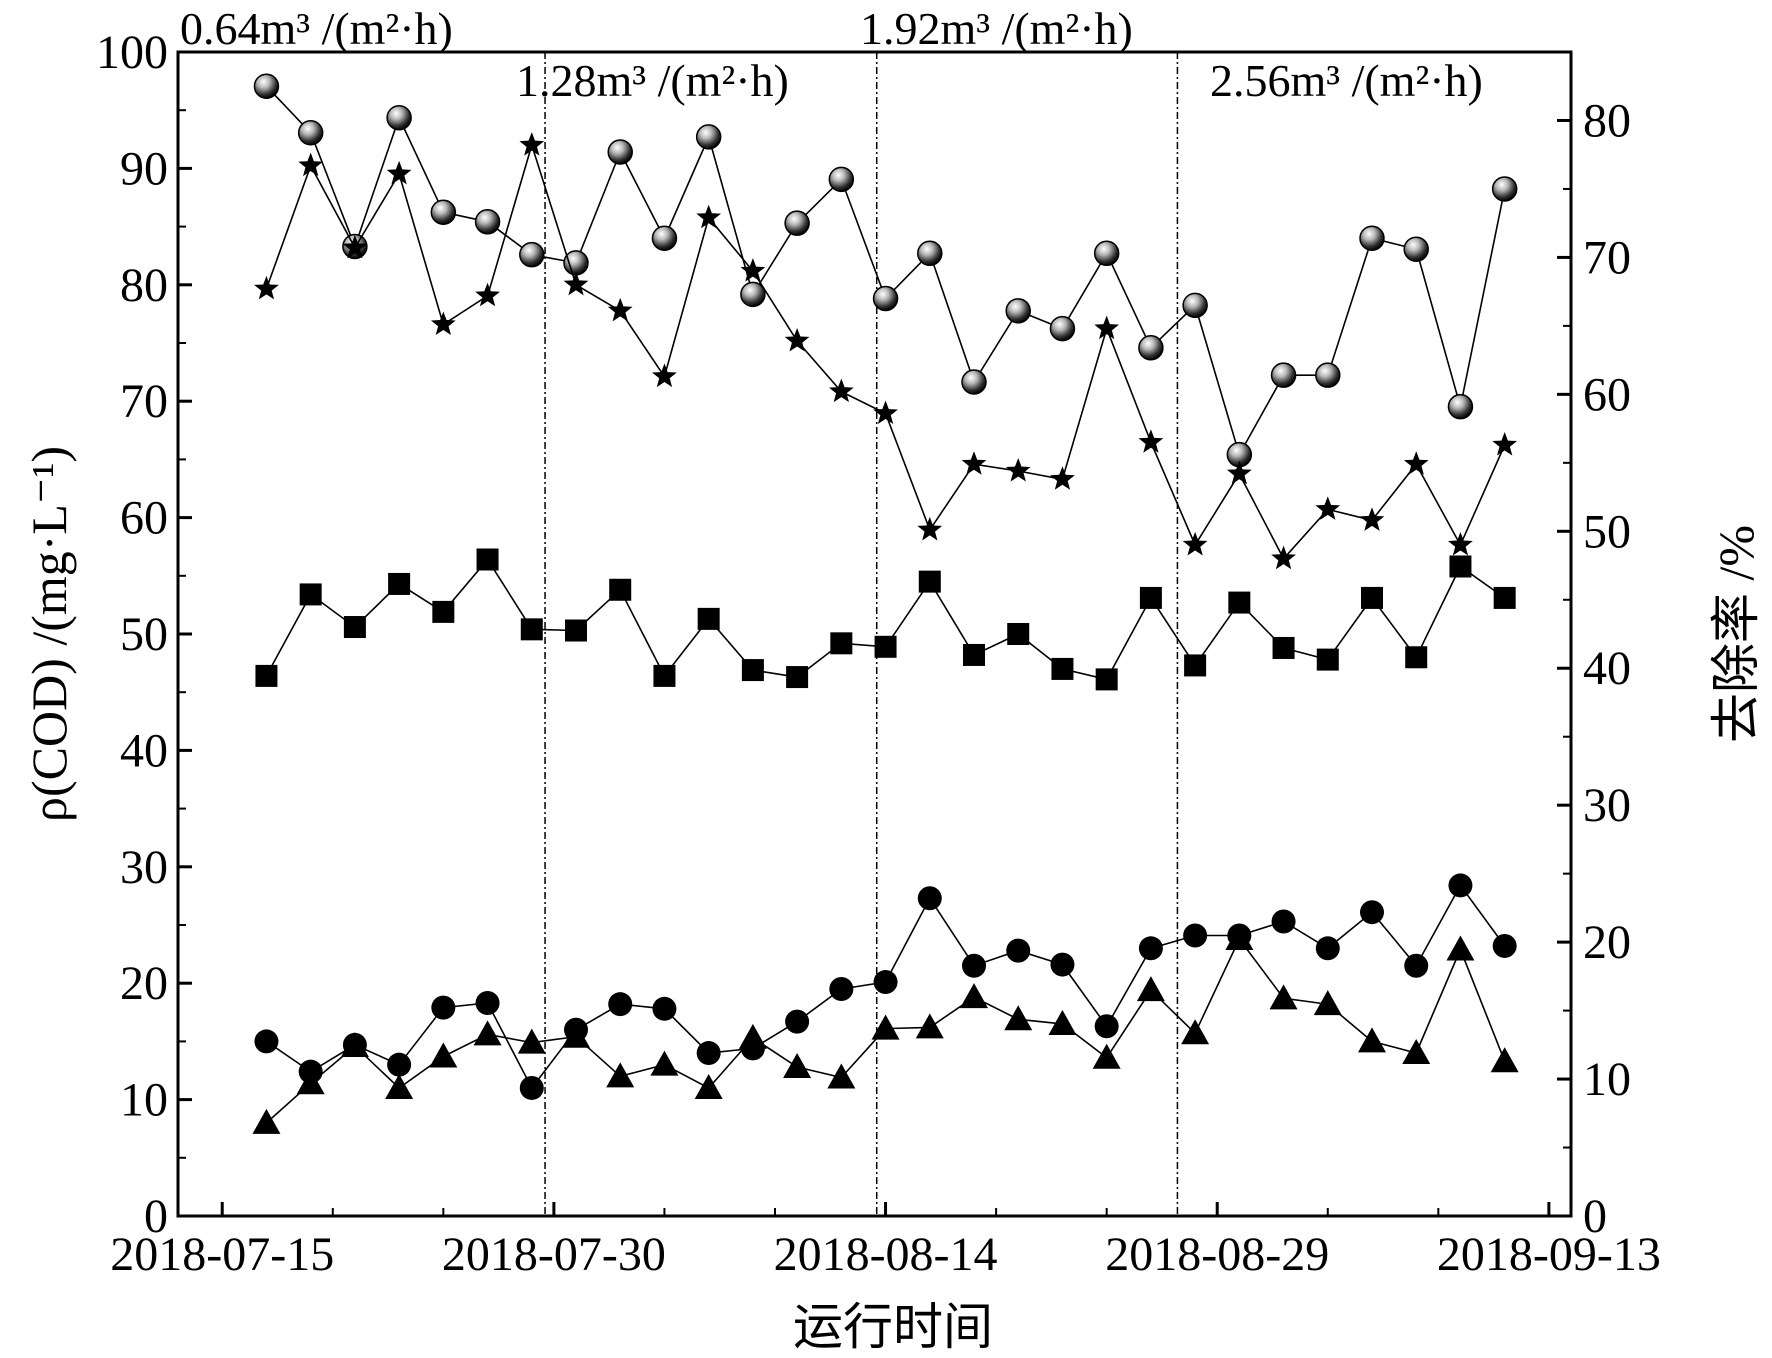  Describe the element at coordinates (144, 285) in the screenshot. I see `left-tick-label: 80` at that location.